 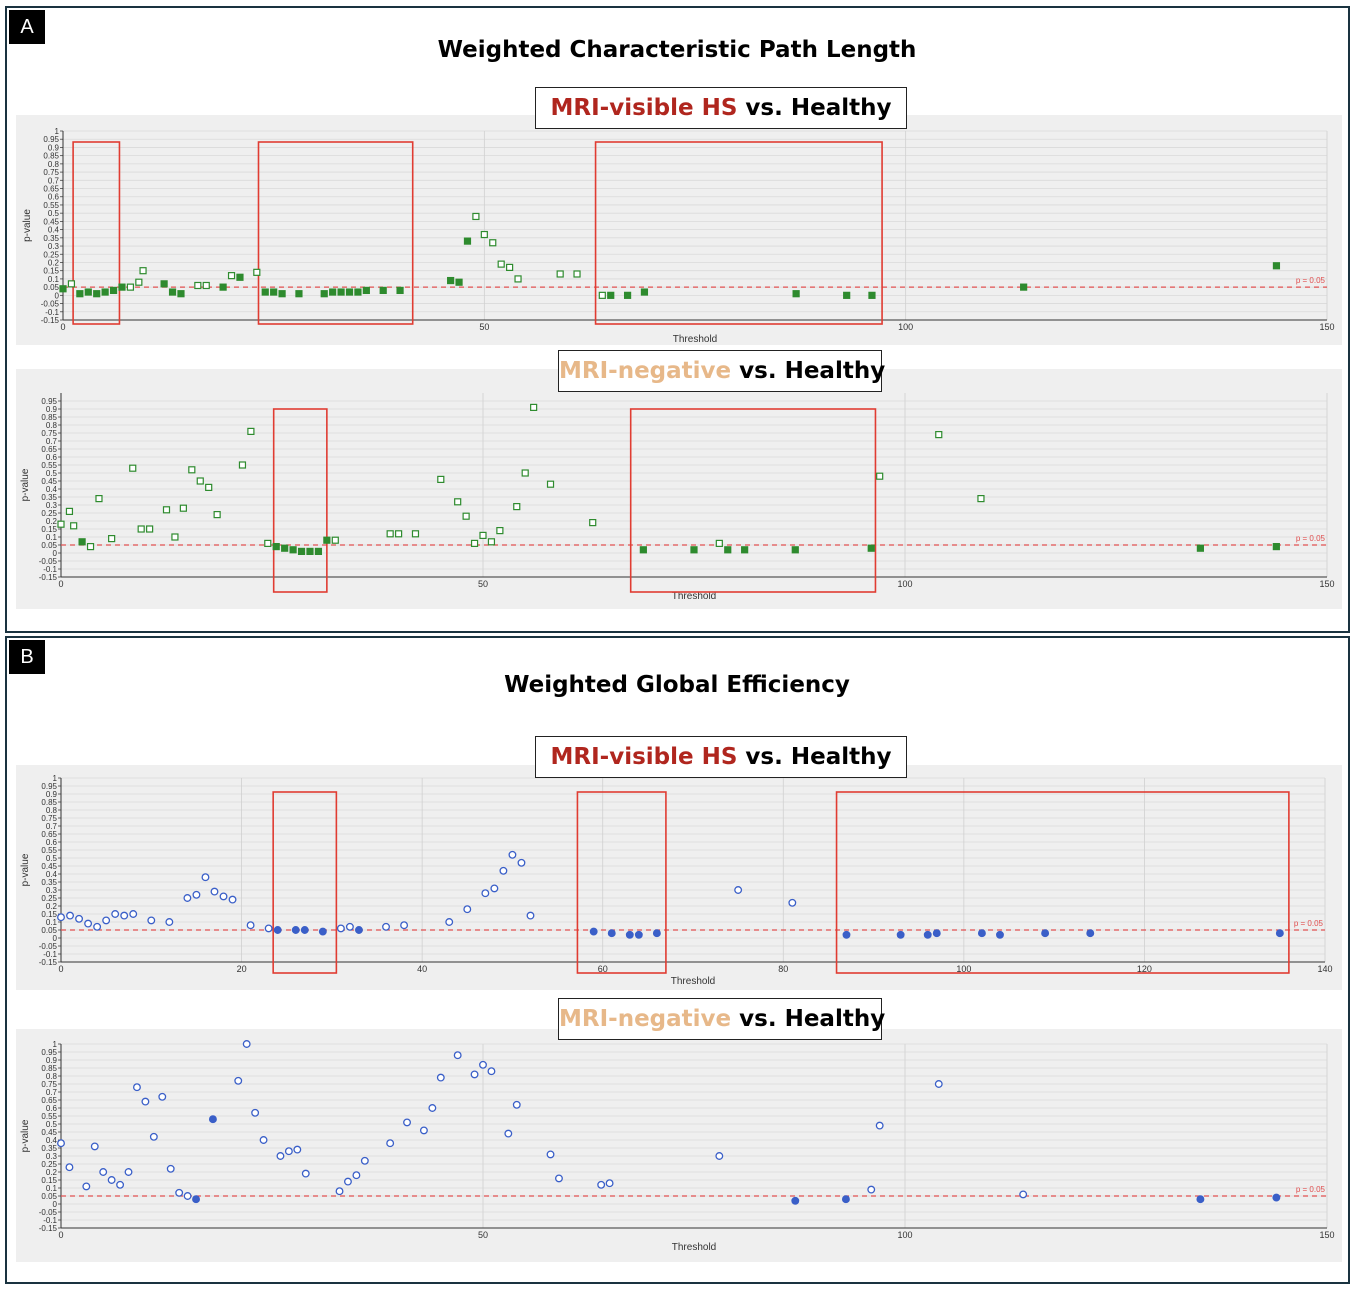 What do you see at coordinates (783, 969) in the screenshot?
I see `x-tick-label: 80` at bounding box center [783, 969].